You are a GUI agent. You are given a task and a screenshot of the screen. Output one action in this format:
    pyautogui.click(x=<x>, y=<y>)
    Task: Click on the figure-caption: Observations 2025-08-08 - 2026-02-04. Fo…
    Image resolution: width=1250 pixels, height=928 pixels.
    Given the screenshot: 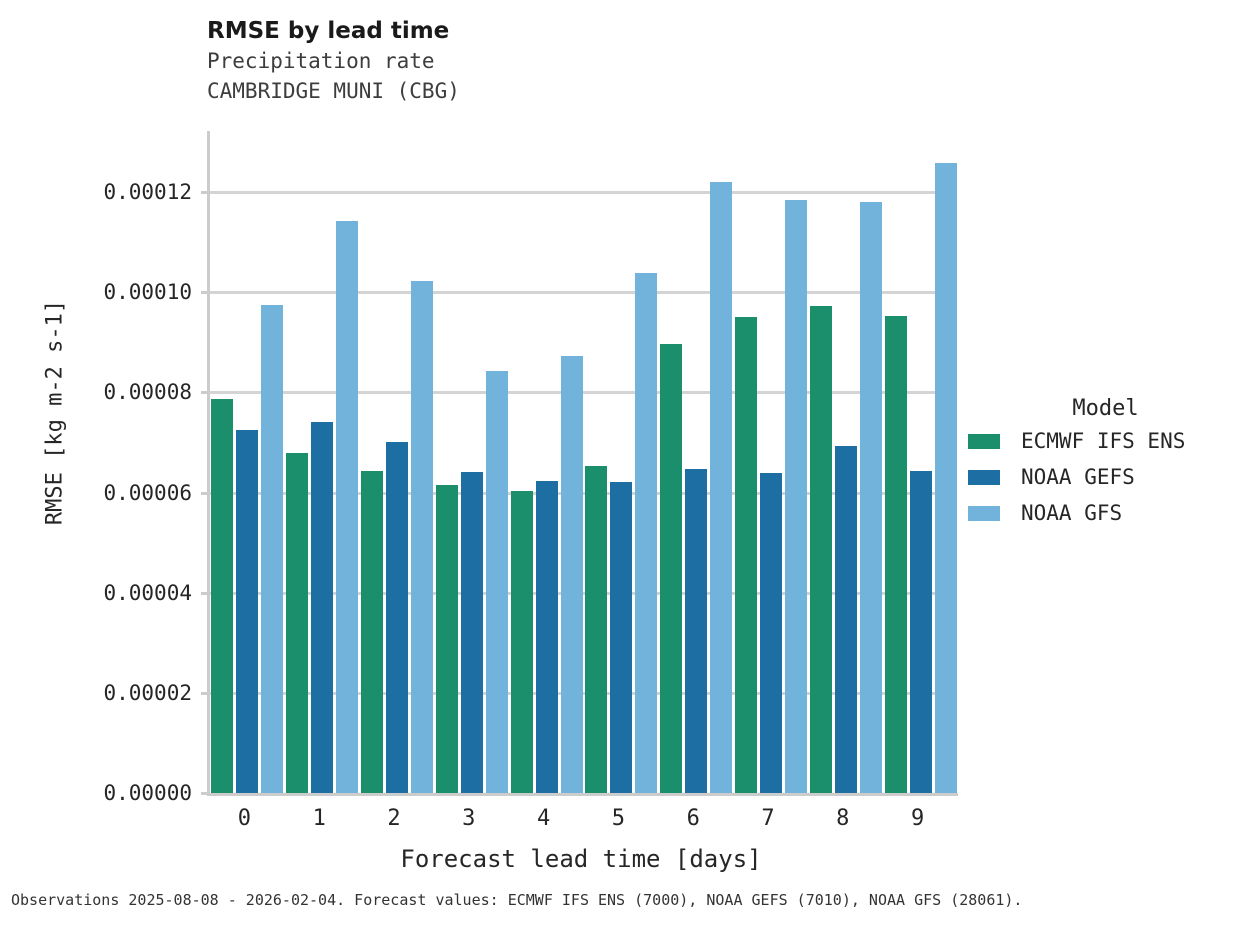 What is the action you would take?
    pyautogui.click(x=517, y=900)
    